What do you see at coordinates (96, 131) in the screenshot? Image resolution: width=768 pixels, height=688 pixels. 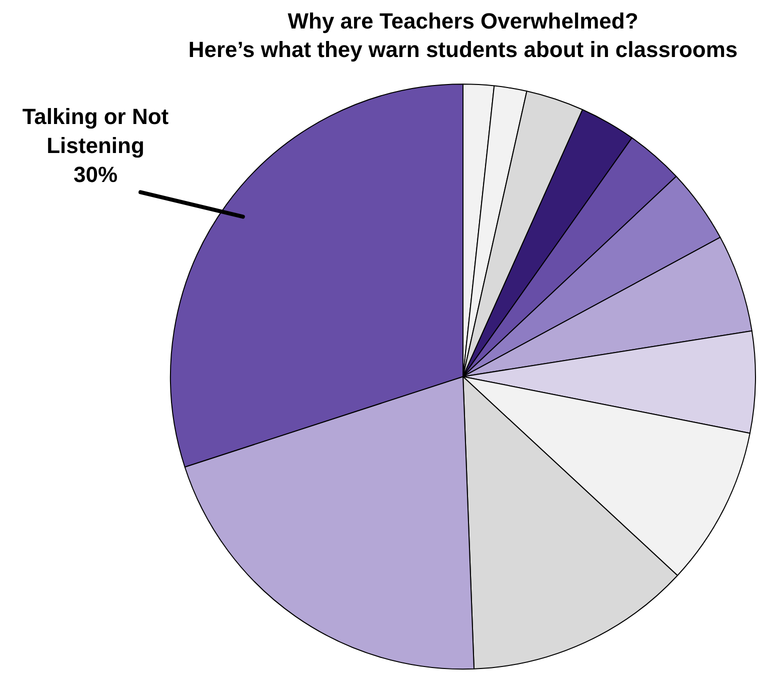 I see `slice-label: Talking or Not Listening` at bounding box center [96, 131].